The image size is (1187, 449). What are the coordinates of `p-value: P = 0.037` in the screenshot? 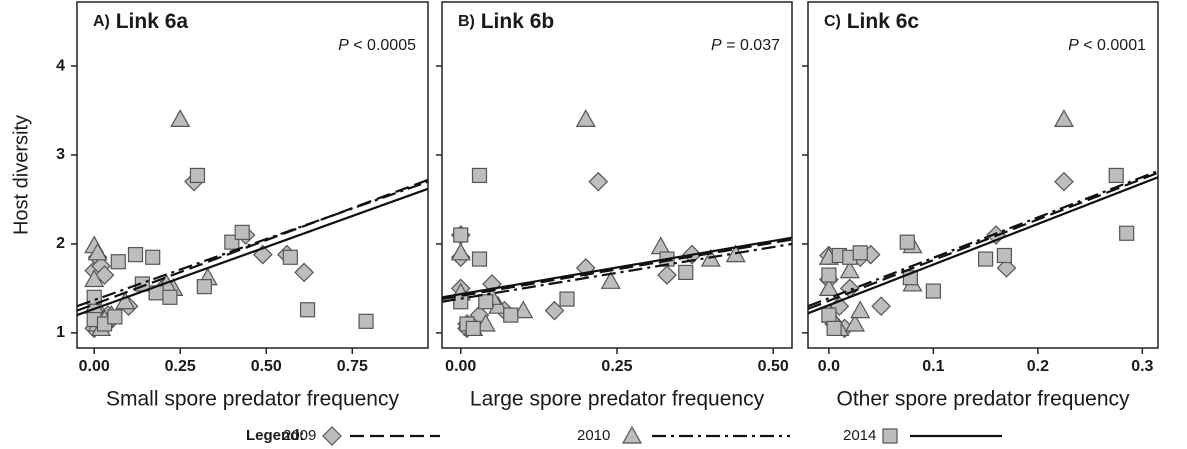 It's located at (745, 45).